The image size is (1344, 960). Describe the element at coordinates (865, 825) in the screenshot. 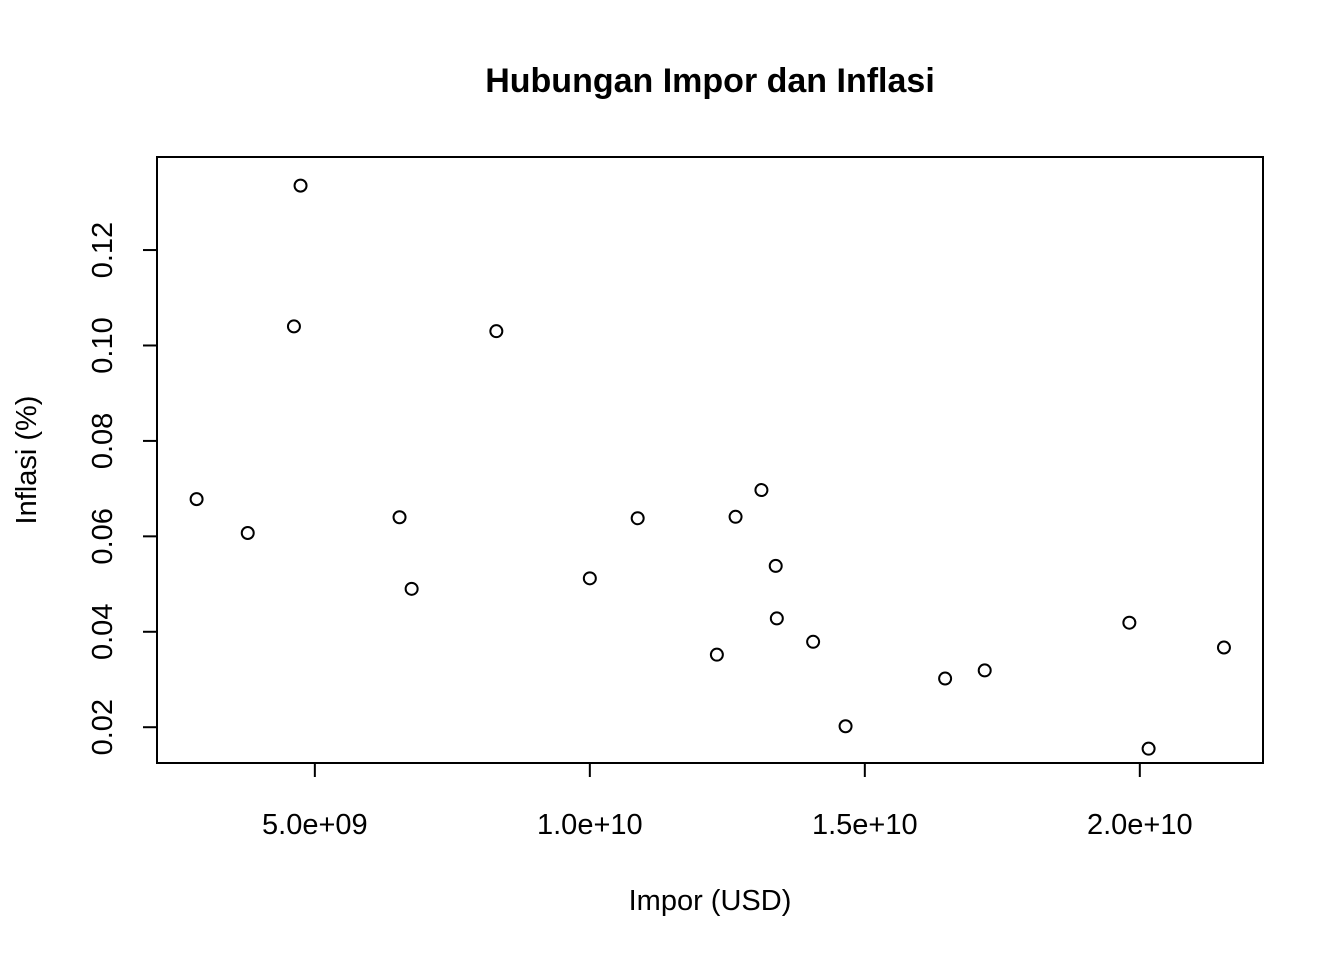

I see `x-tick-label: 1.5e+10` at that location.